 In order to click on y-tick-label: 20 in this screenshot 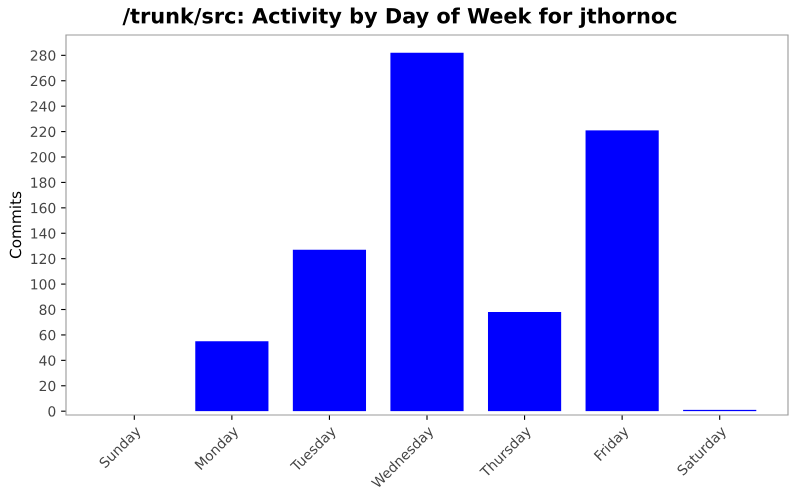, I will do `click(48, 386)`.